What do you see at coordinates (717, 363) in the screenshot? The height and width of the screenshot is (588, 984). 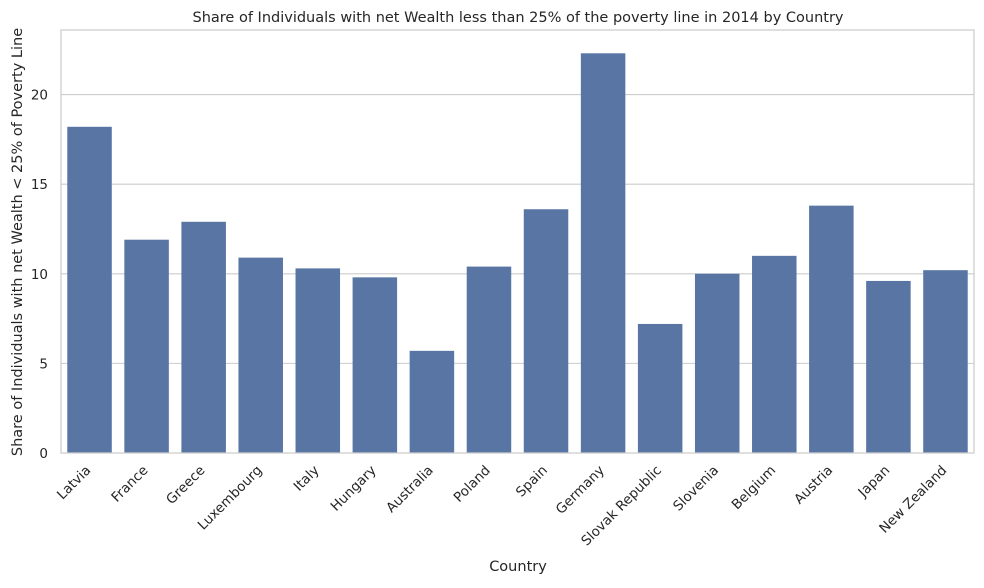 I see `bar-slovenia` at bounding box center [717, 363].